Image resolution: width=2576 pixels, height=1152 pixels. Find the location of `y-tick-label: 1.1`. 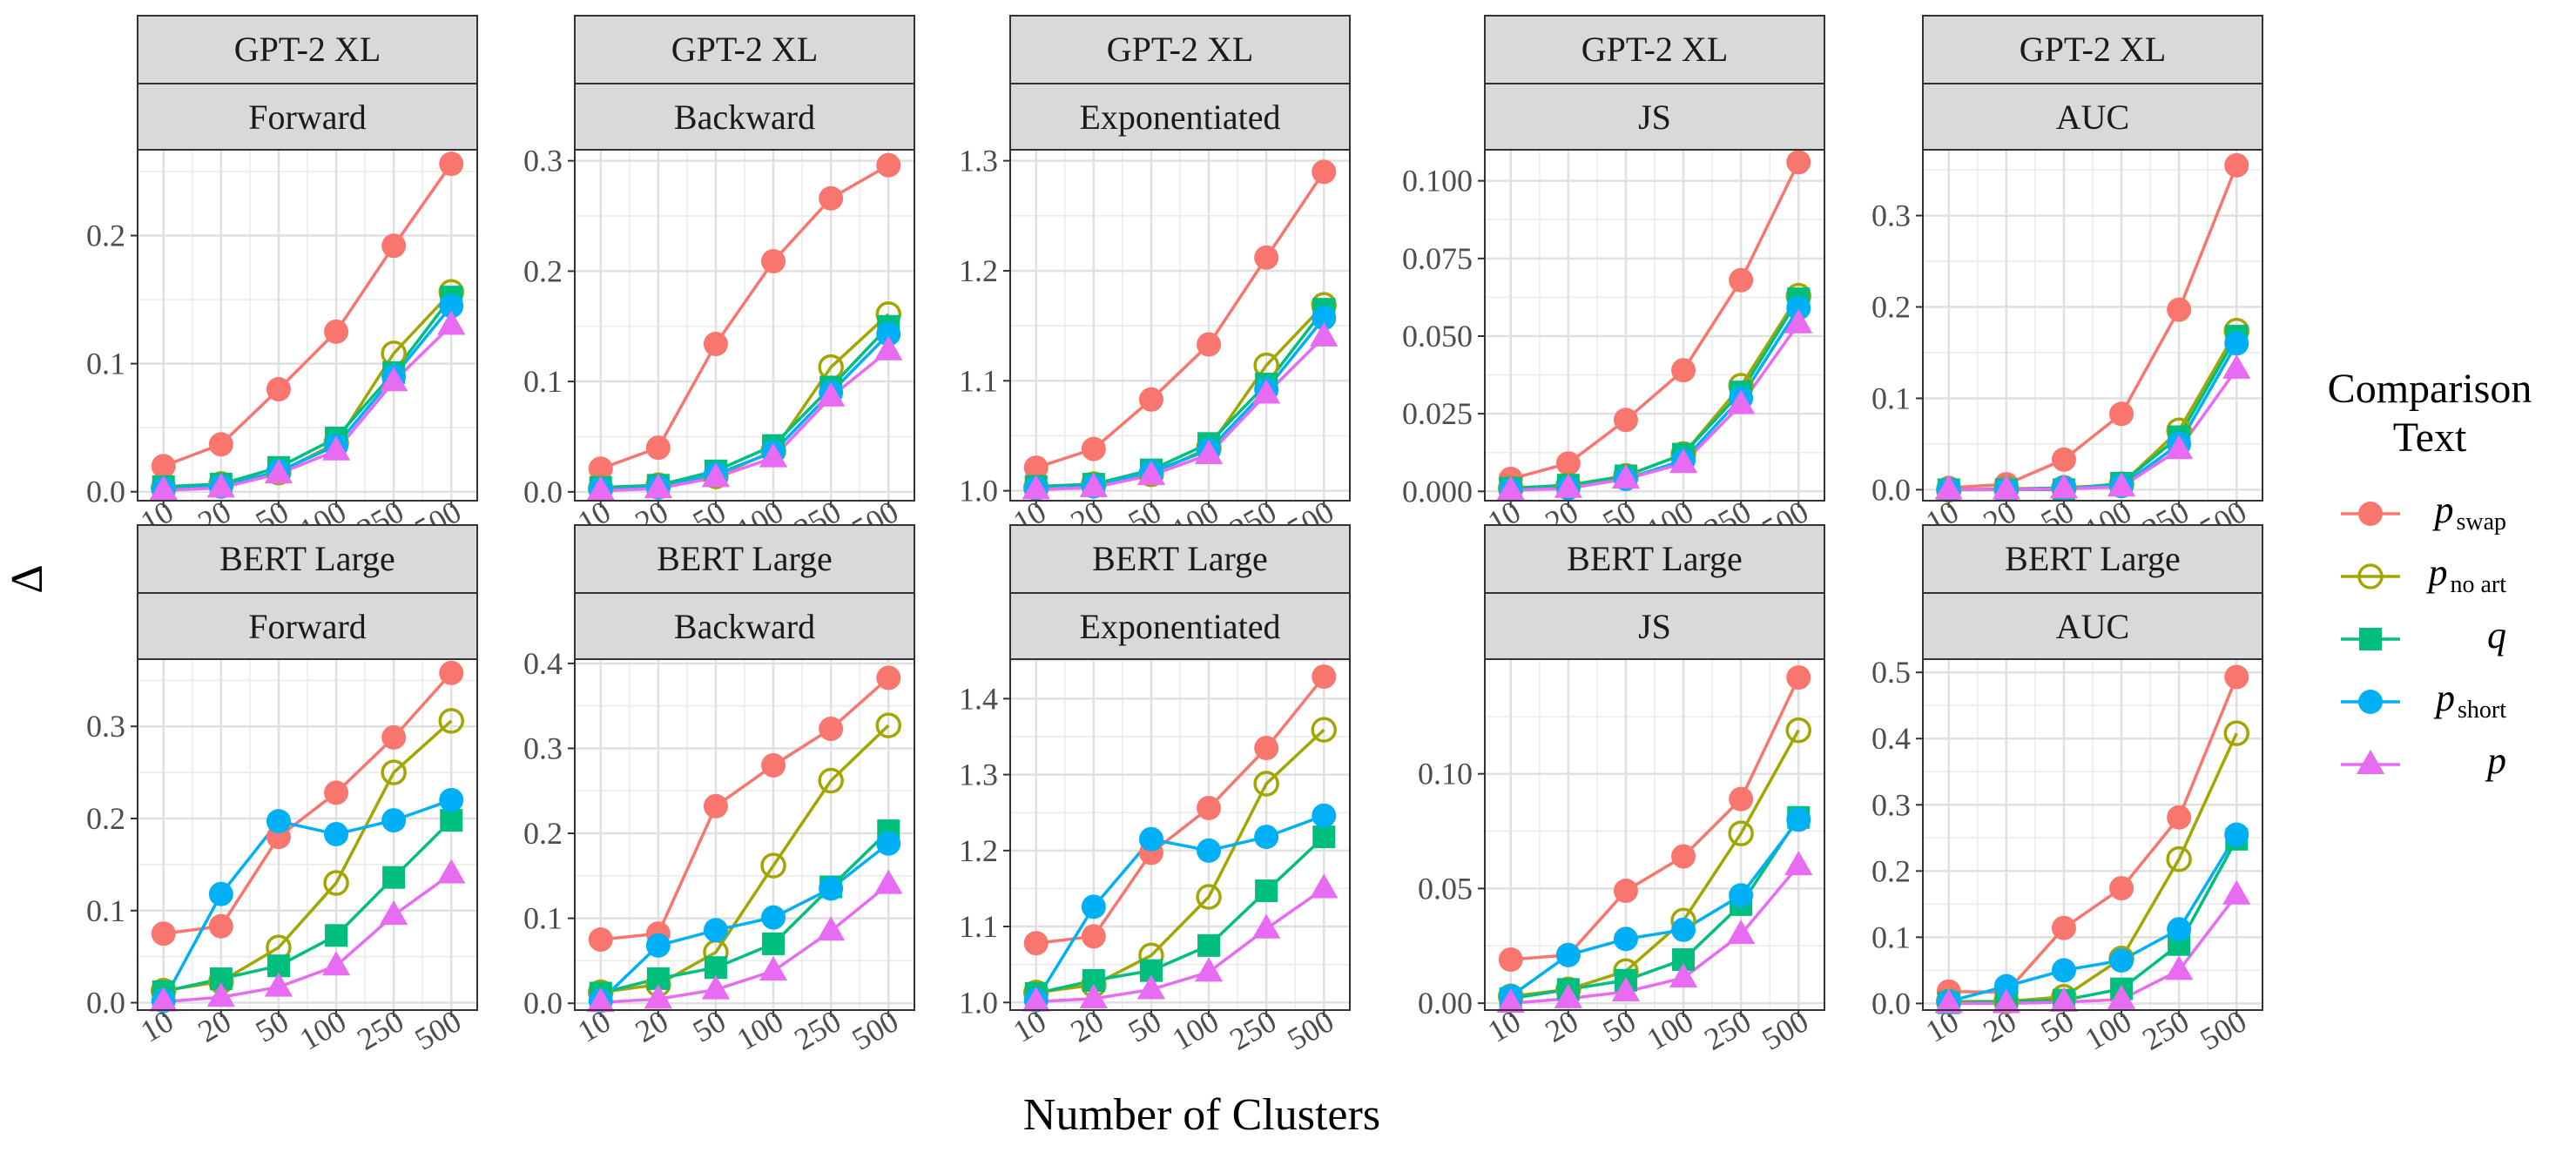

y-tick-label: 1.1 is located at coordinates (978, 380).